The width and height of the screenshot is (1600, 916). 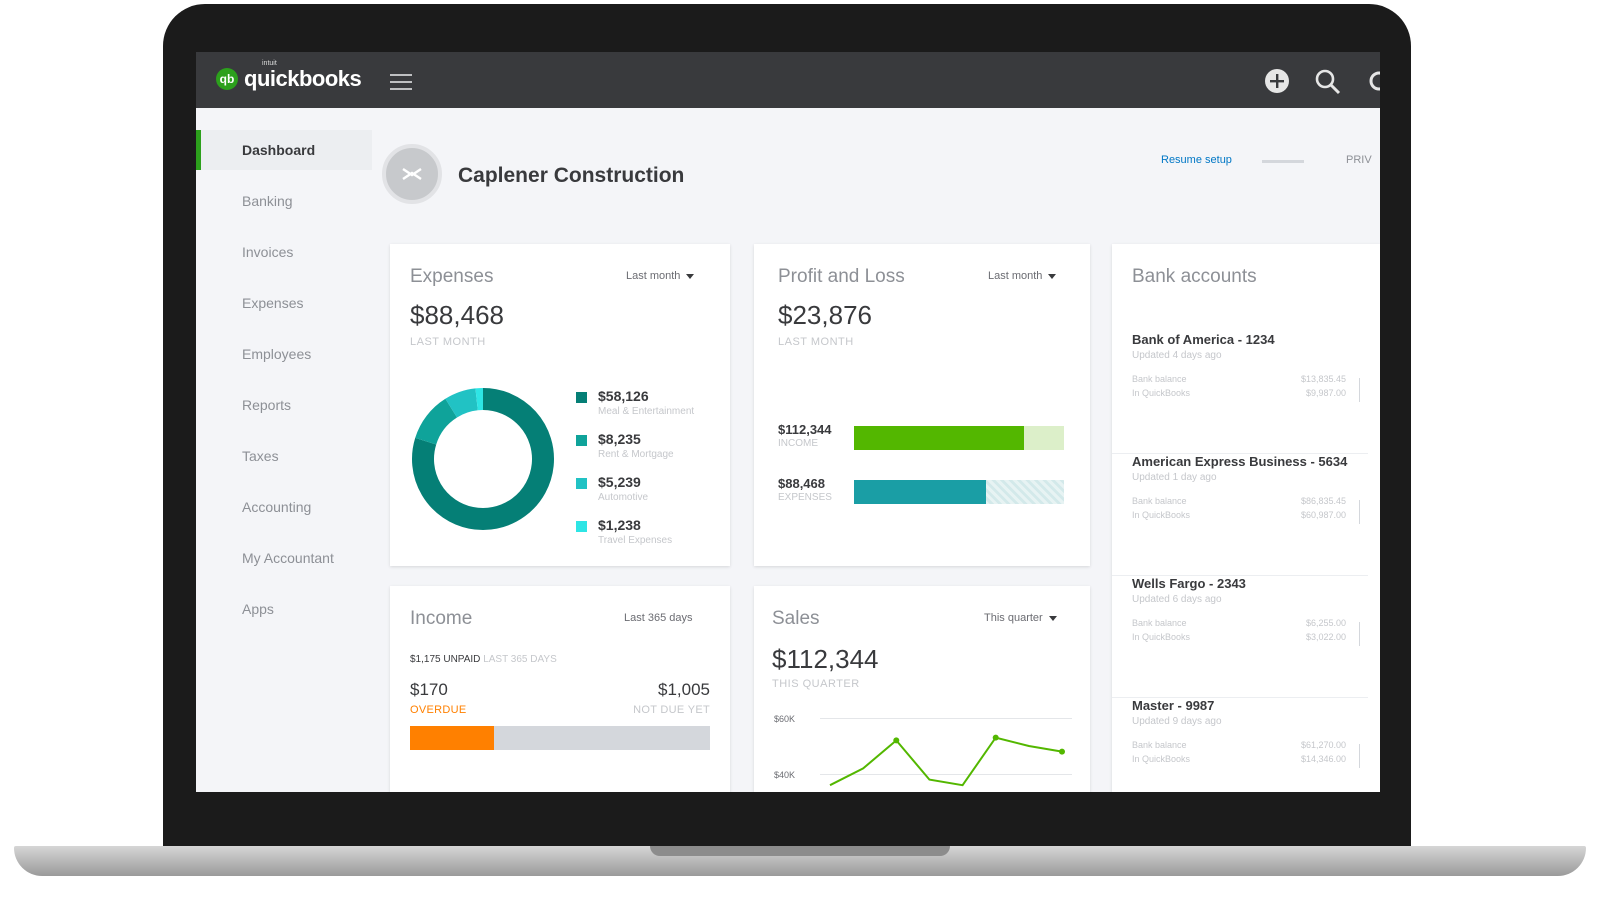 I want to click on resume-setup-link: Resume setup, so click(x=1196, y=160).